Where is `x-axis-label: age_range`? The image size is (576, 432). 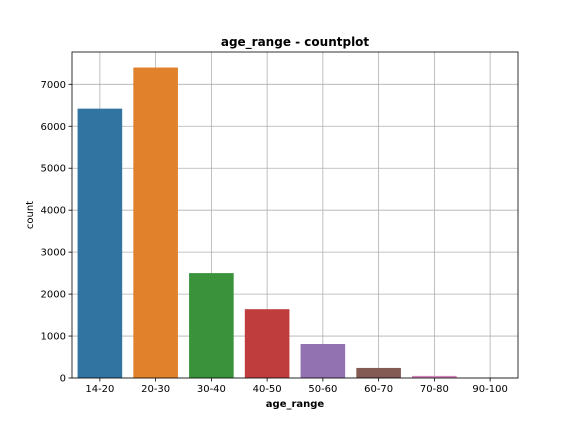
x-axis-label: age_range is located at coordinates (295, 404).